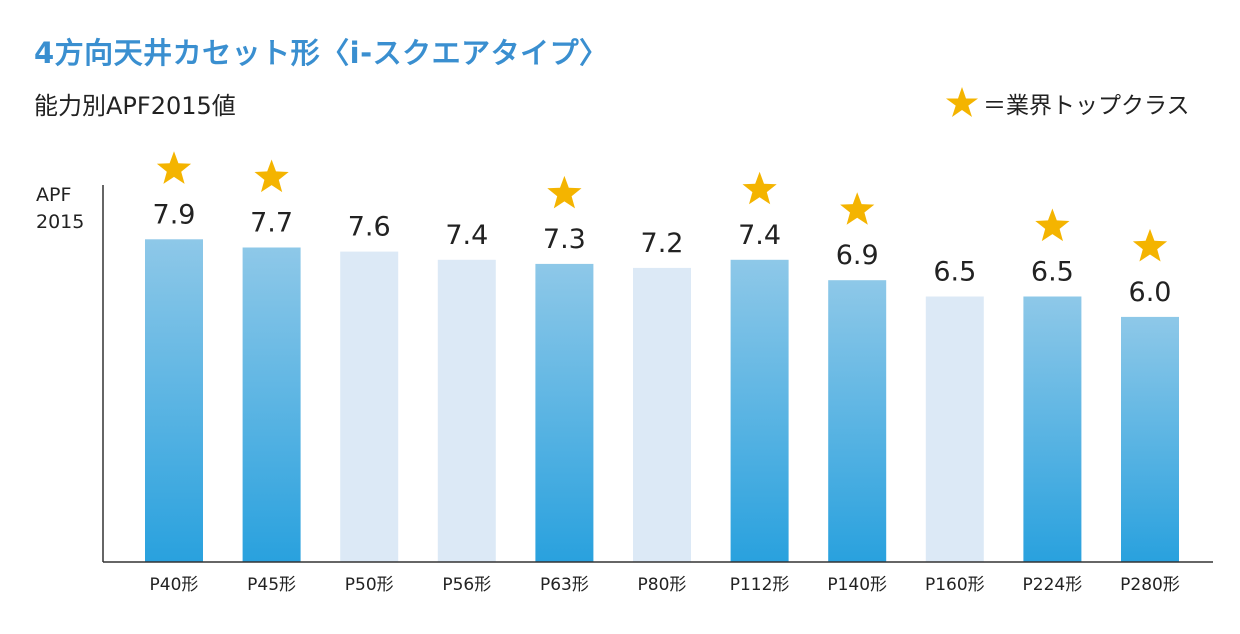 This screenshot has width=1240, height=634. What do you see at coordinates (564, 412) in the screenshot?
I see `bar-P63形` at bounding box center [564, 412].